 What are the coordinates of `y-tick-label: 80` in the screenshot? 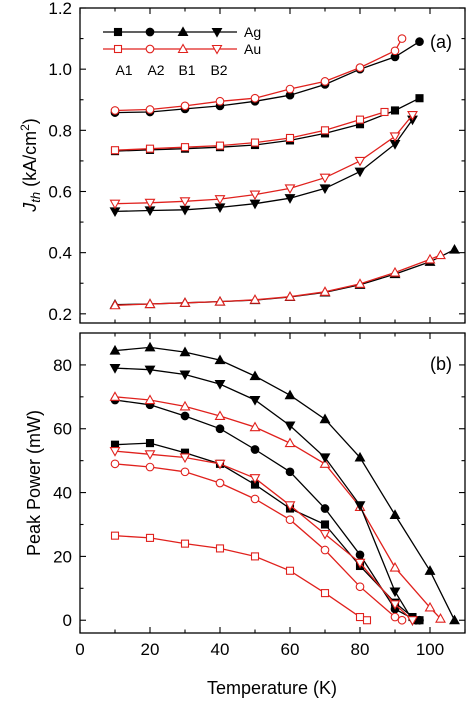 It's located at (62, 365).